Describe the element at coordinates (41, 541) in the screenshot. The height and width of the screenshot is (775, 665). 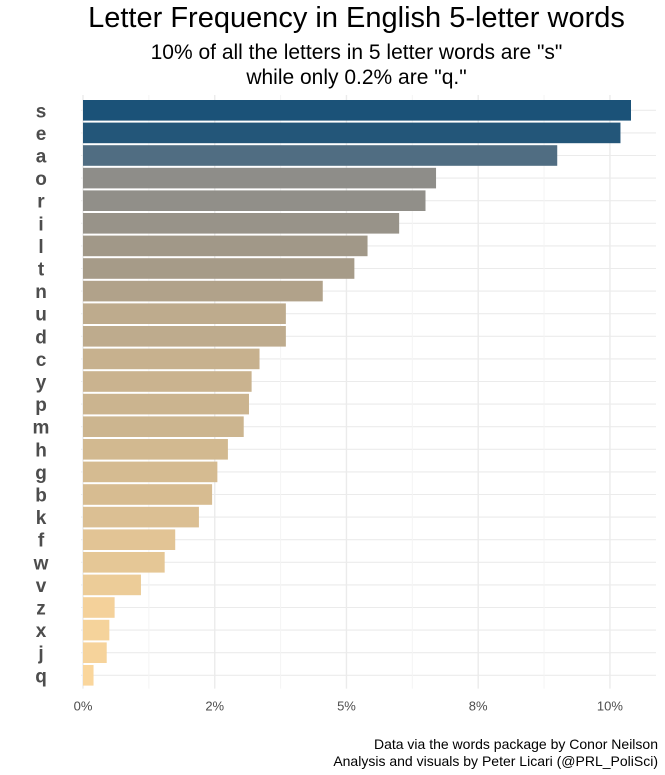
I see `category-label-f: f` at that location.